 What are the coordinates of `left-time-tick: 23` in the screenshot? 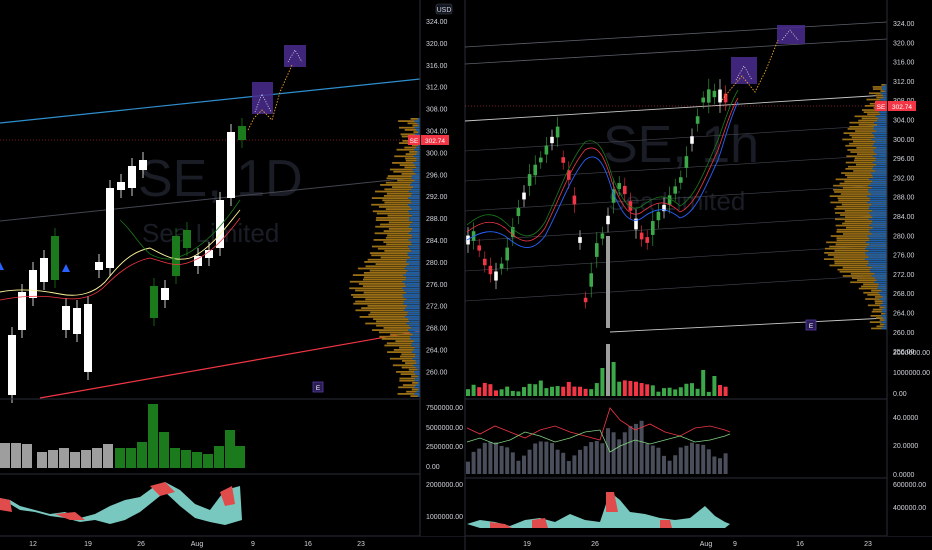 It's located at (361, 544).